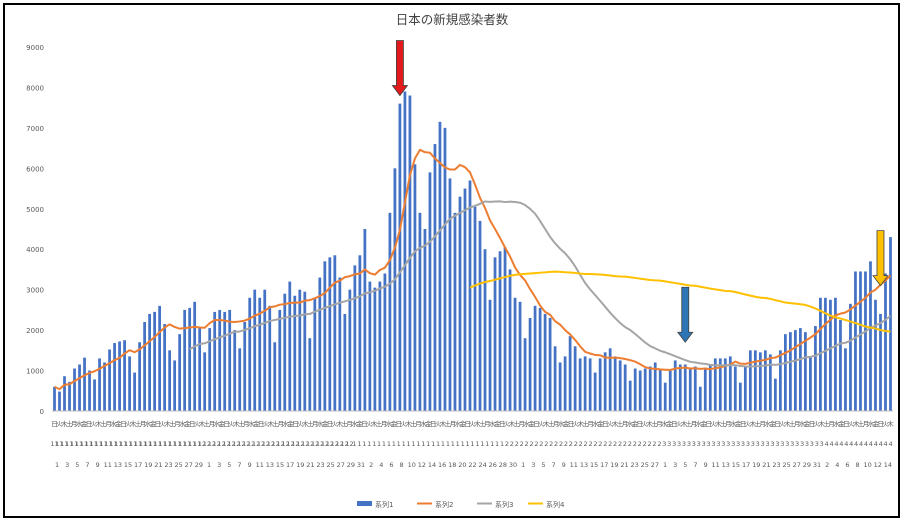 The width and height of the screenshot is (905, 524). What do you see at coordinates (35, 169) in the screenshot?
I see `y-tick-label: 6000` at bounding box center [35, 169].